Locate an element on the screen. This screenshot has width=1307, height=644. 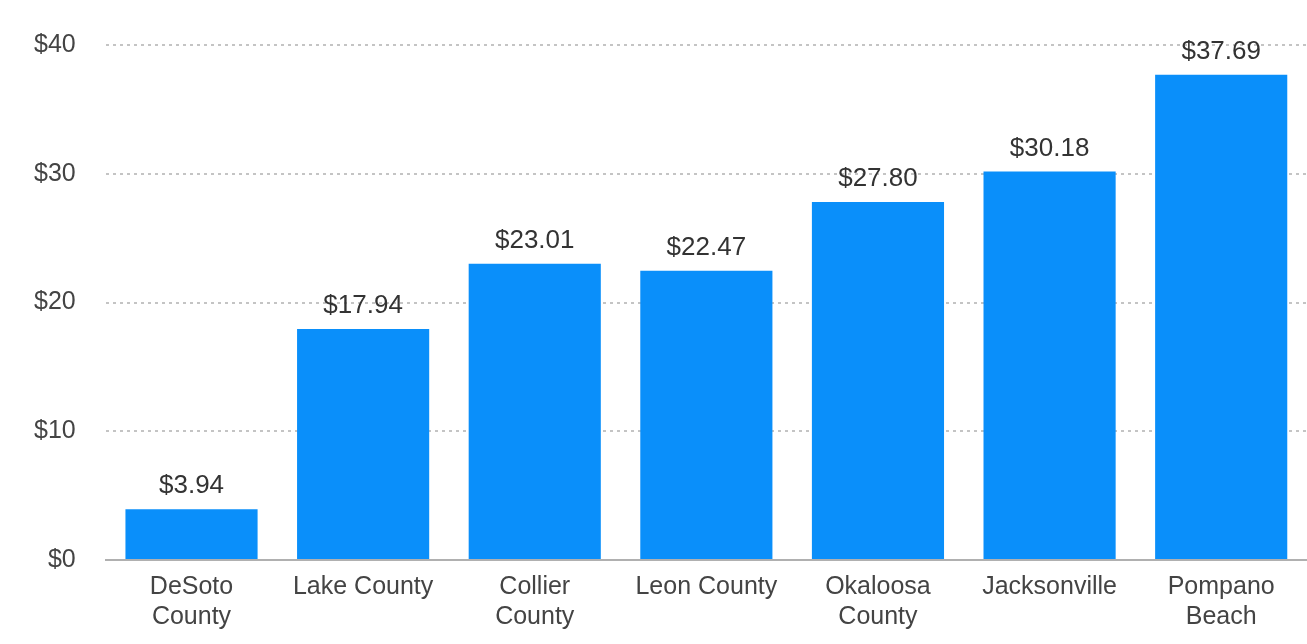
data-label: $30.18 is located at coordinates (1049, 146).